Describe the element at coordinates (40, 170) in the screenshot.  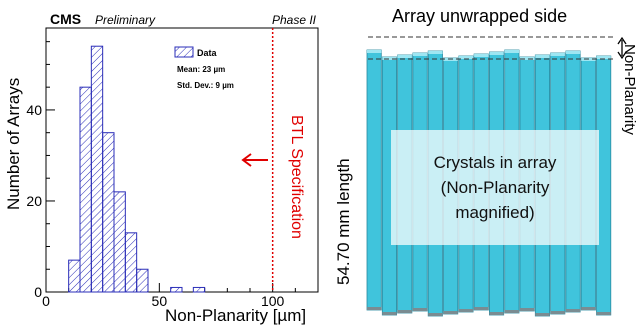
I see `y-axis: 0 20 40` at that location.